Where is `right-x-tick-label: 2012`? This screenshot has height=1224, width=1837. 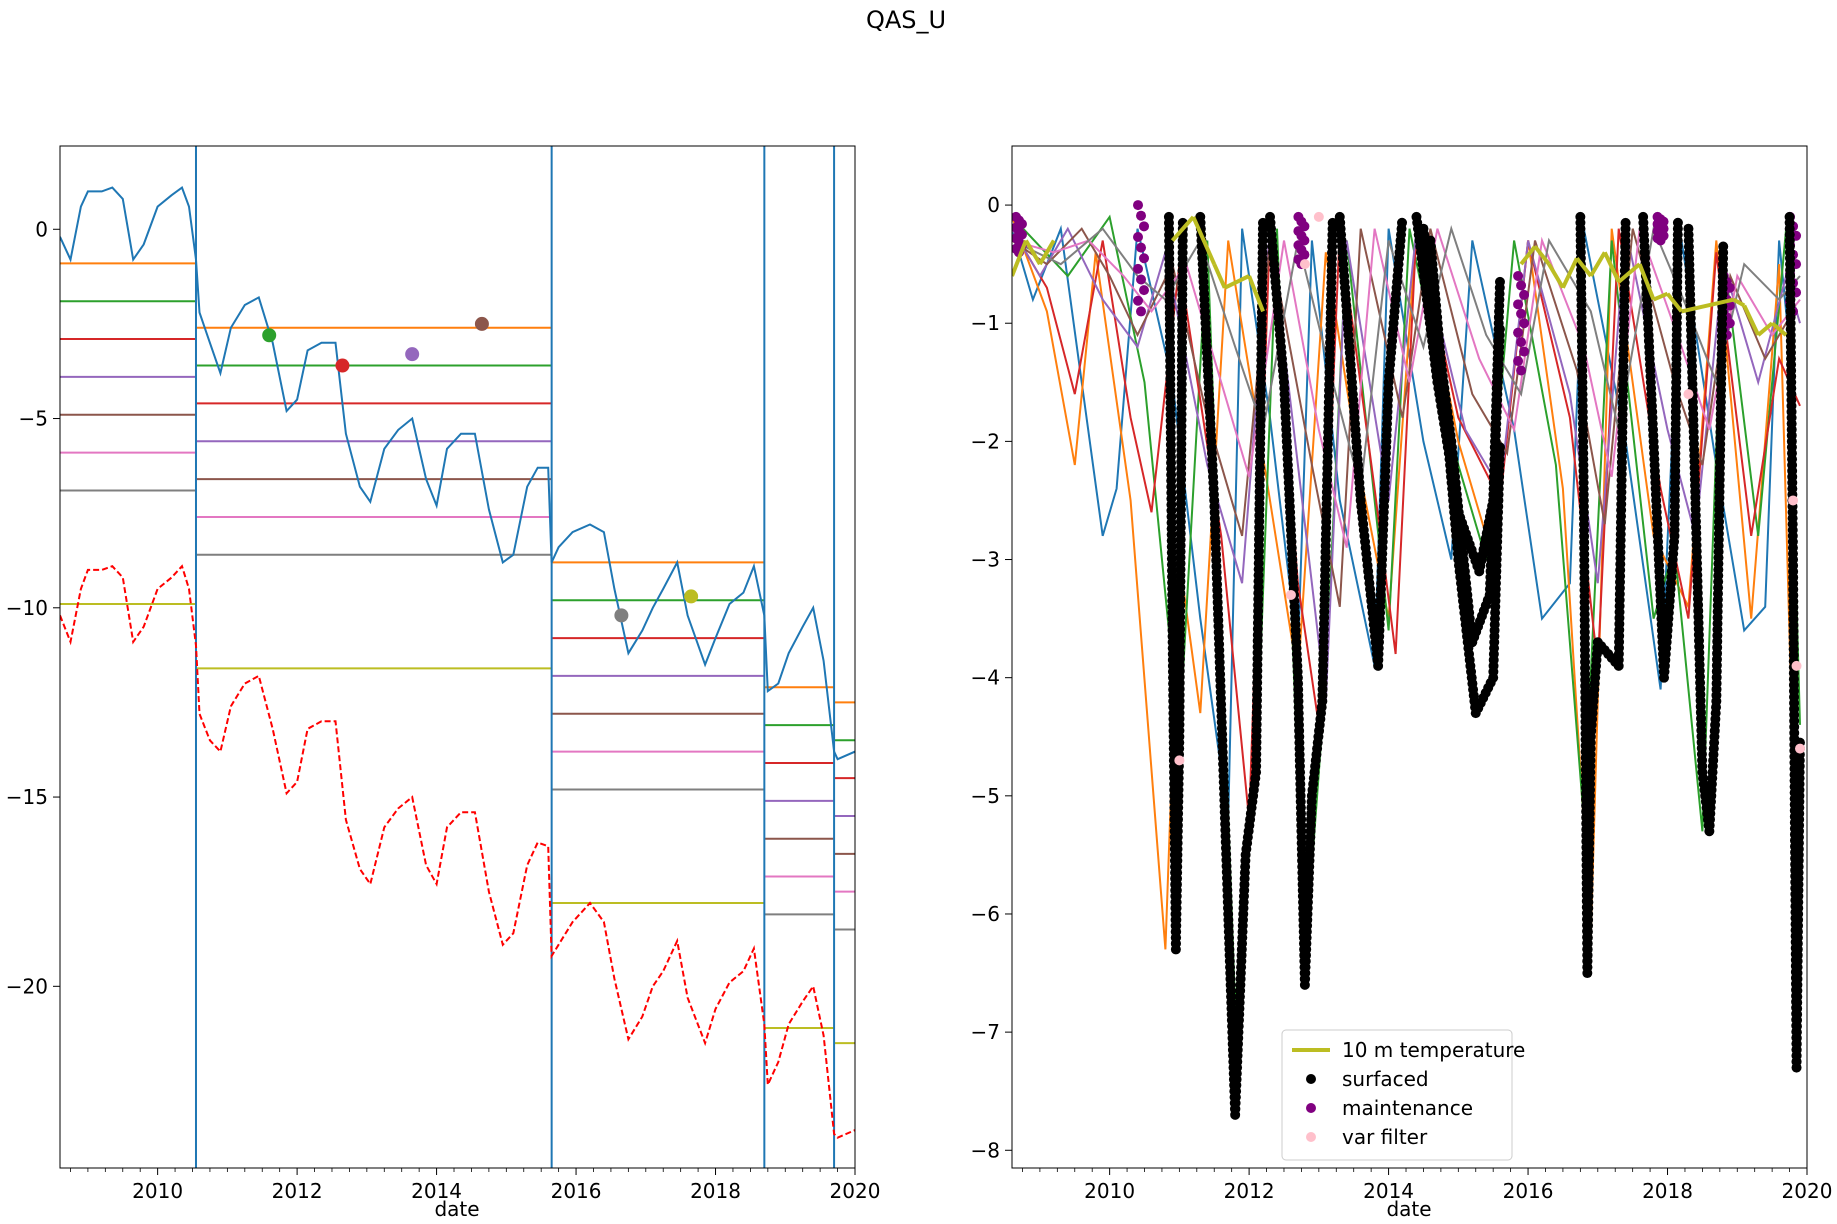
right-x-tick-label: 2012 is located at coordinates (1249, 1191).